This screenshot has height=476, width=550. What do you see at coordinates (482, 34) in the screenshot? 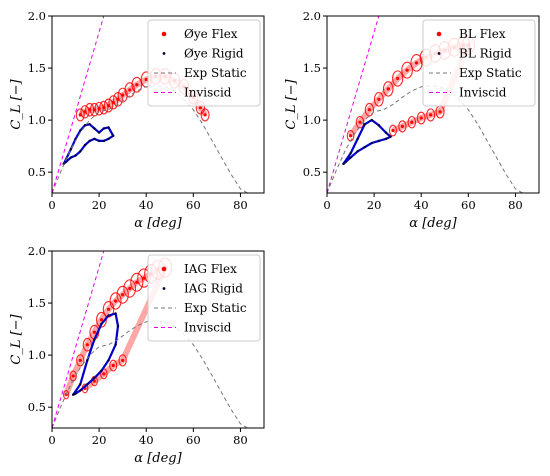
I see `legend-label: BL Flex` at bounding box center [482, 34].